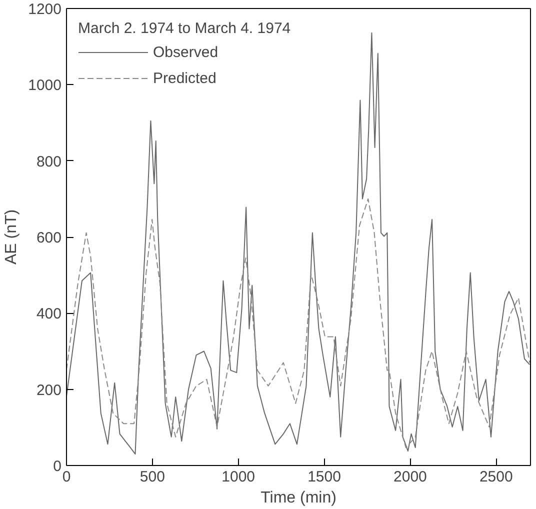 The image size is (536, 509). I want to click on y-tick-label: 200, so click(49, 390).